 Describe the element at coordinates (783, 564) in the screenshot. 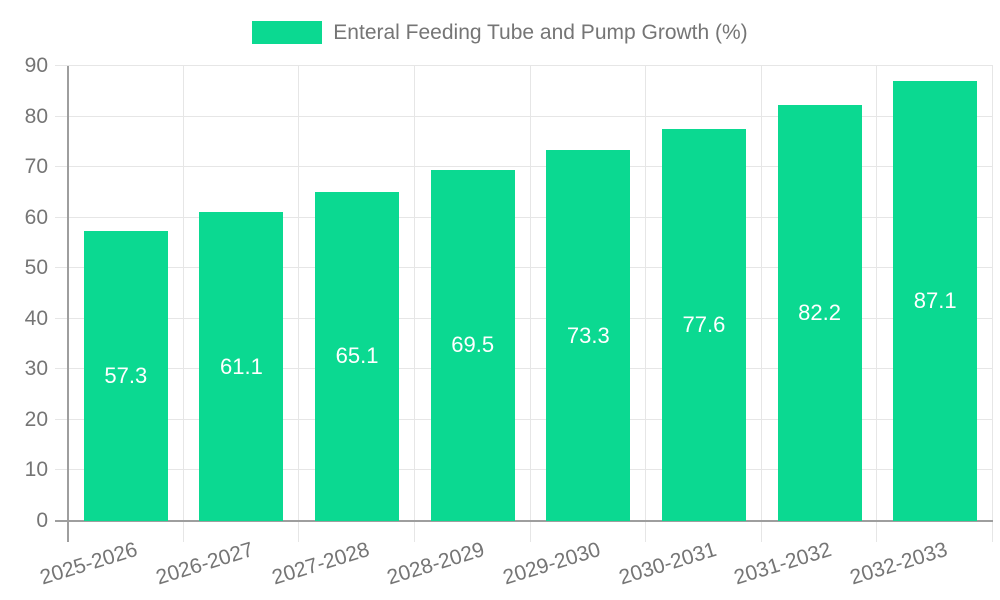

I see `x-tick-label: 2031-2032` at that location.